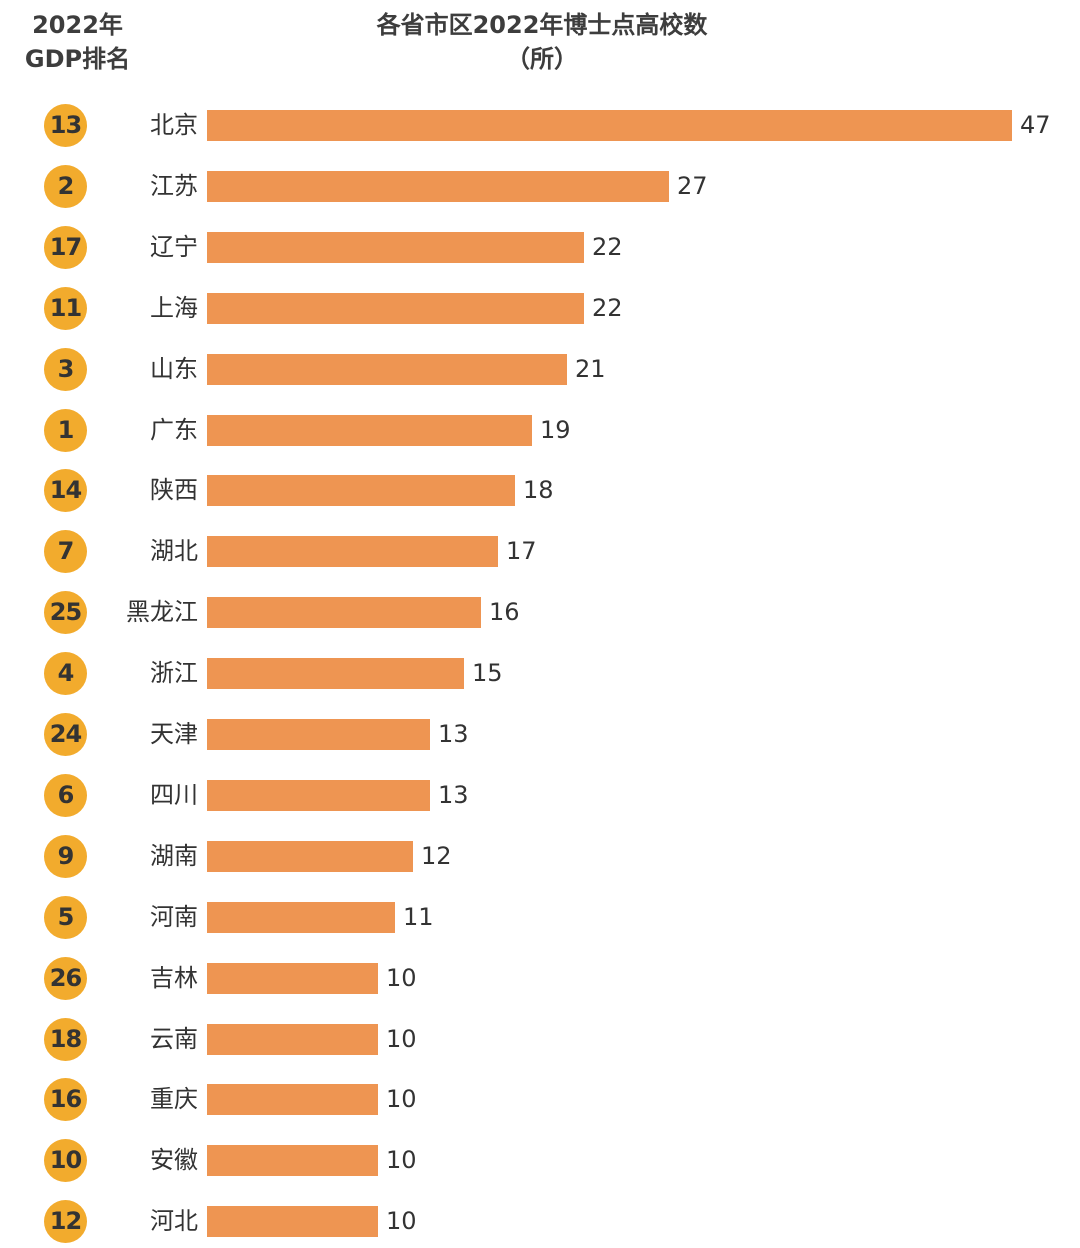  I want to click on gdp-rank-badge: 13, so click(65, 125).